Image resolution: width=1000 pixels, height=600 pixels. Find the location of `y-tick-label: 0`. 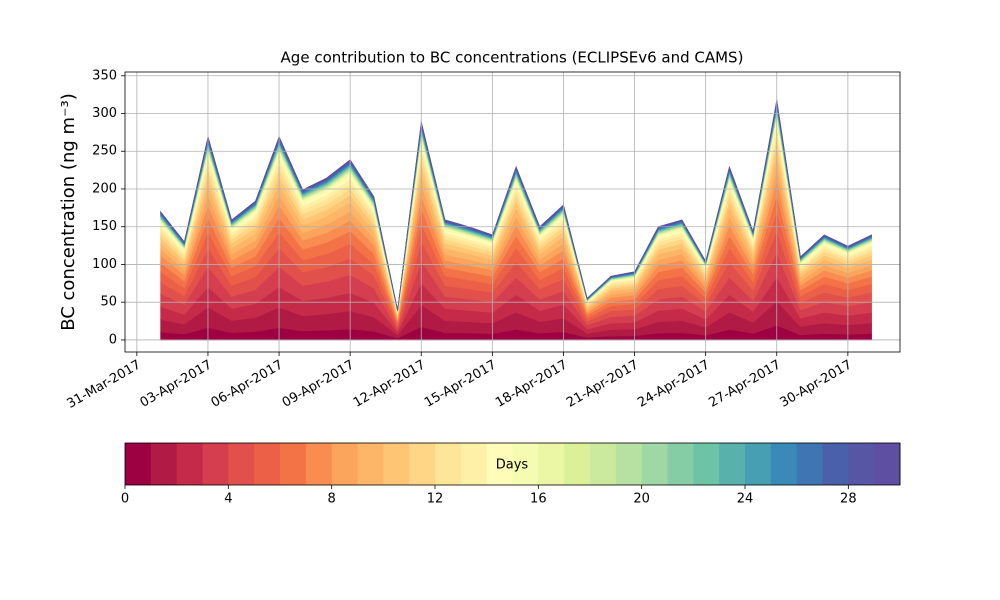

y-tick-label: 0 is located at coordinates (113, 339).